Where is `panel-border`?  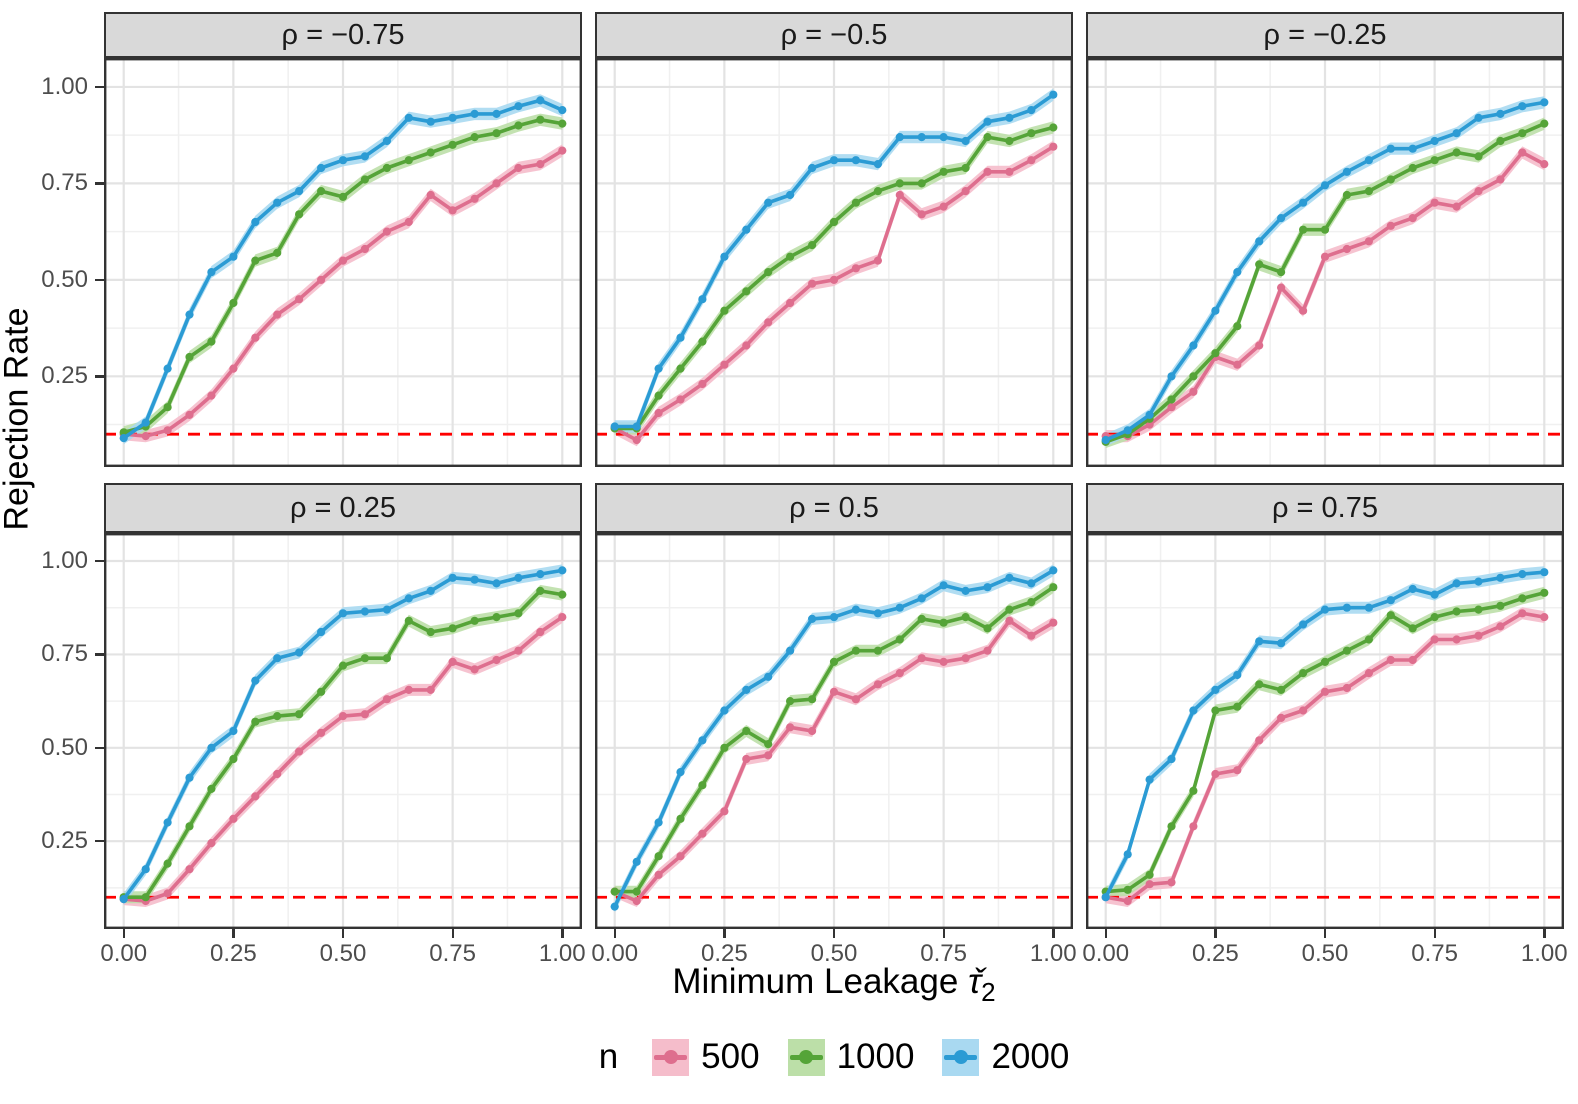 panel-border is located at coordinates (343, 731).